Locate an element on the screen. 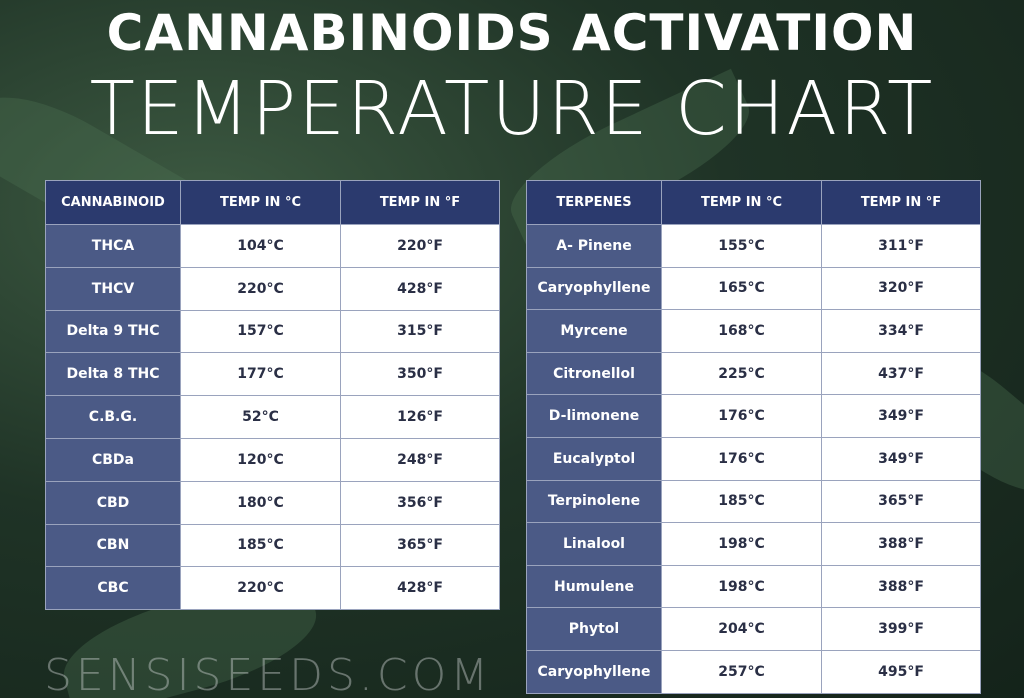 This screenshot has height=698, width=1024. table-row: Linalool 198°C 388°F is located at coordinates (753, 544).